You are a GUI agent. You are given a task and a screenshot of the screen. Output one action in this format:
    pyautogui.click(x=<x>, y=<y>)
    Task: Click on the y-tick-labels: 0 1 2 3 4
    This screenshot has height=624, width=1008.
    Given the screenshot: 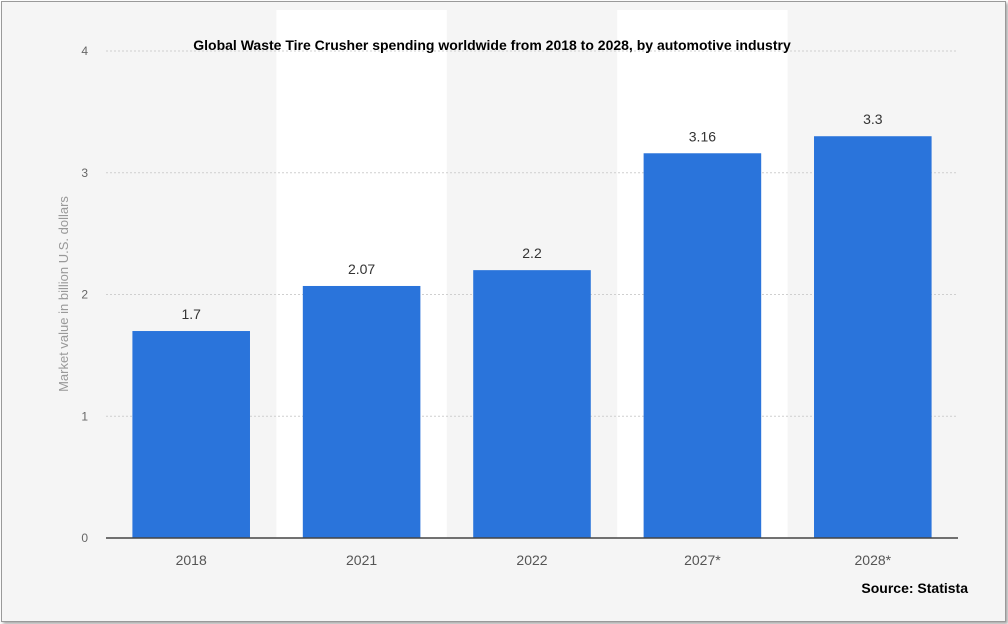 What is the action you would take?
    pyautogui.click(x=84, y=294)
    